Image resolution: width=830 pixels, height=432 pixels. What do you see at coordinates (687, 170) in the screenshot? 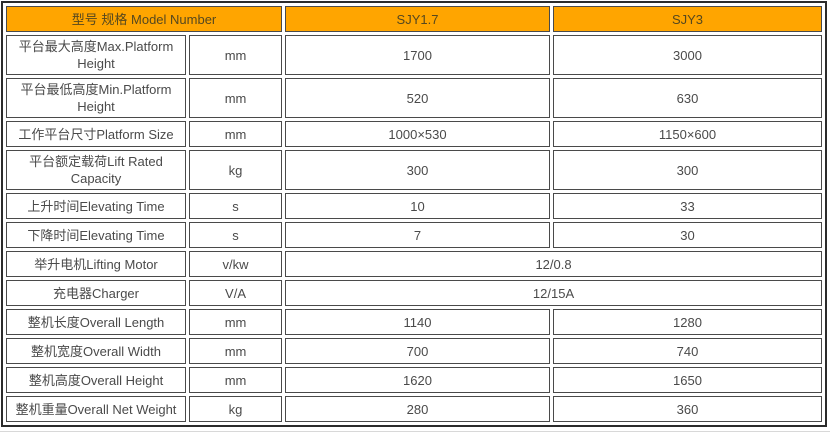
I see `spec-value-cell-sjy3: 300` at bounding box center [687, 170].